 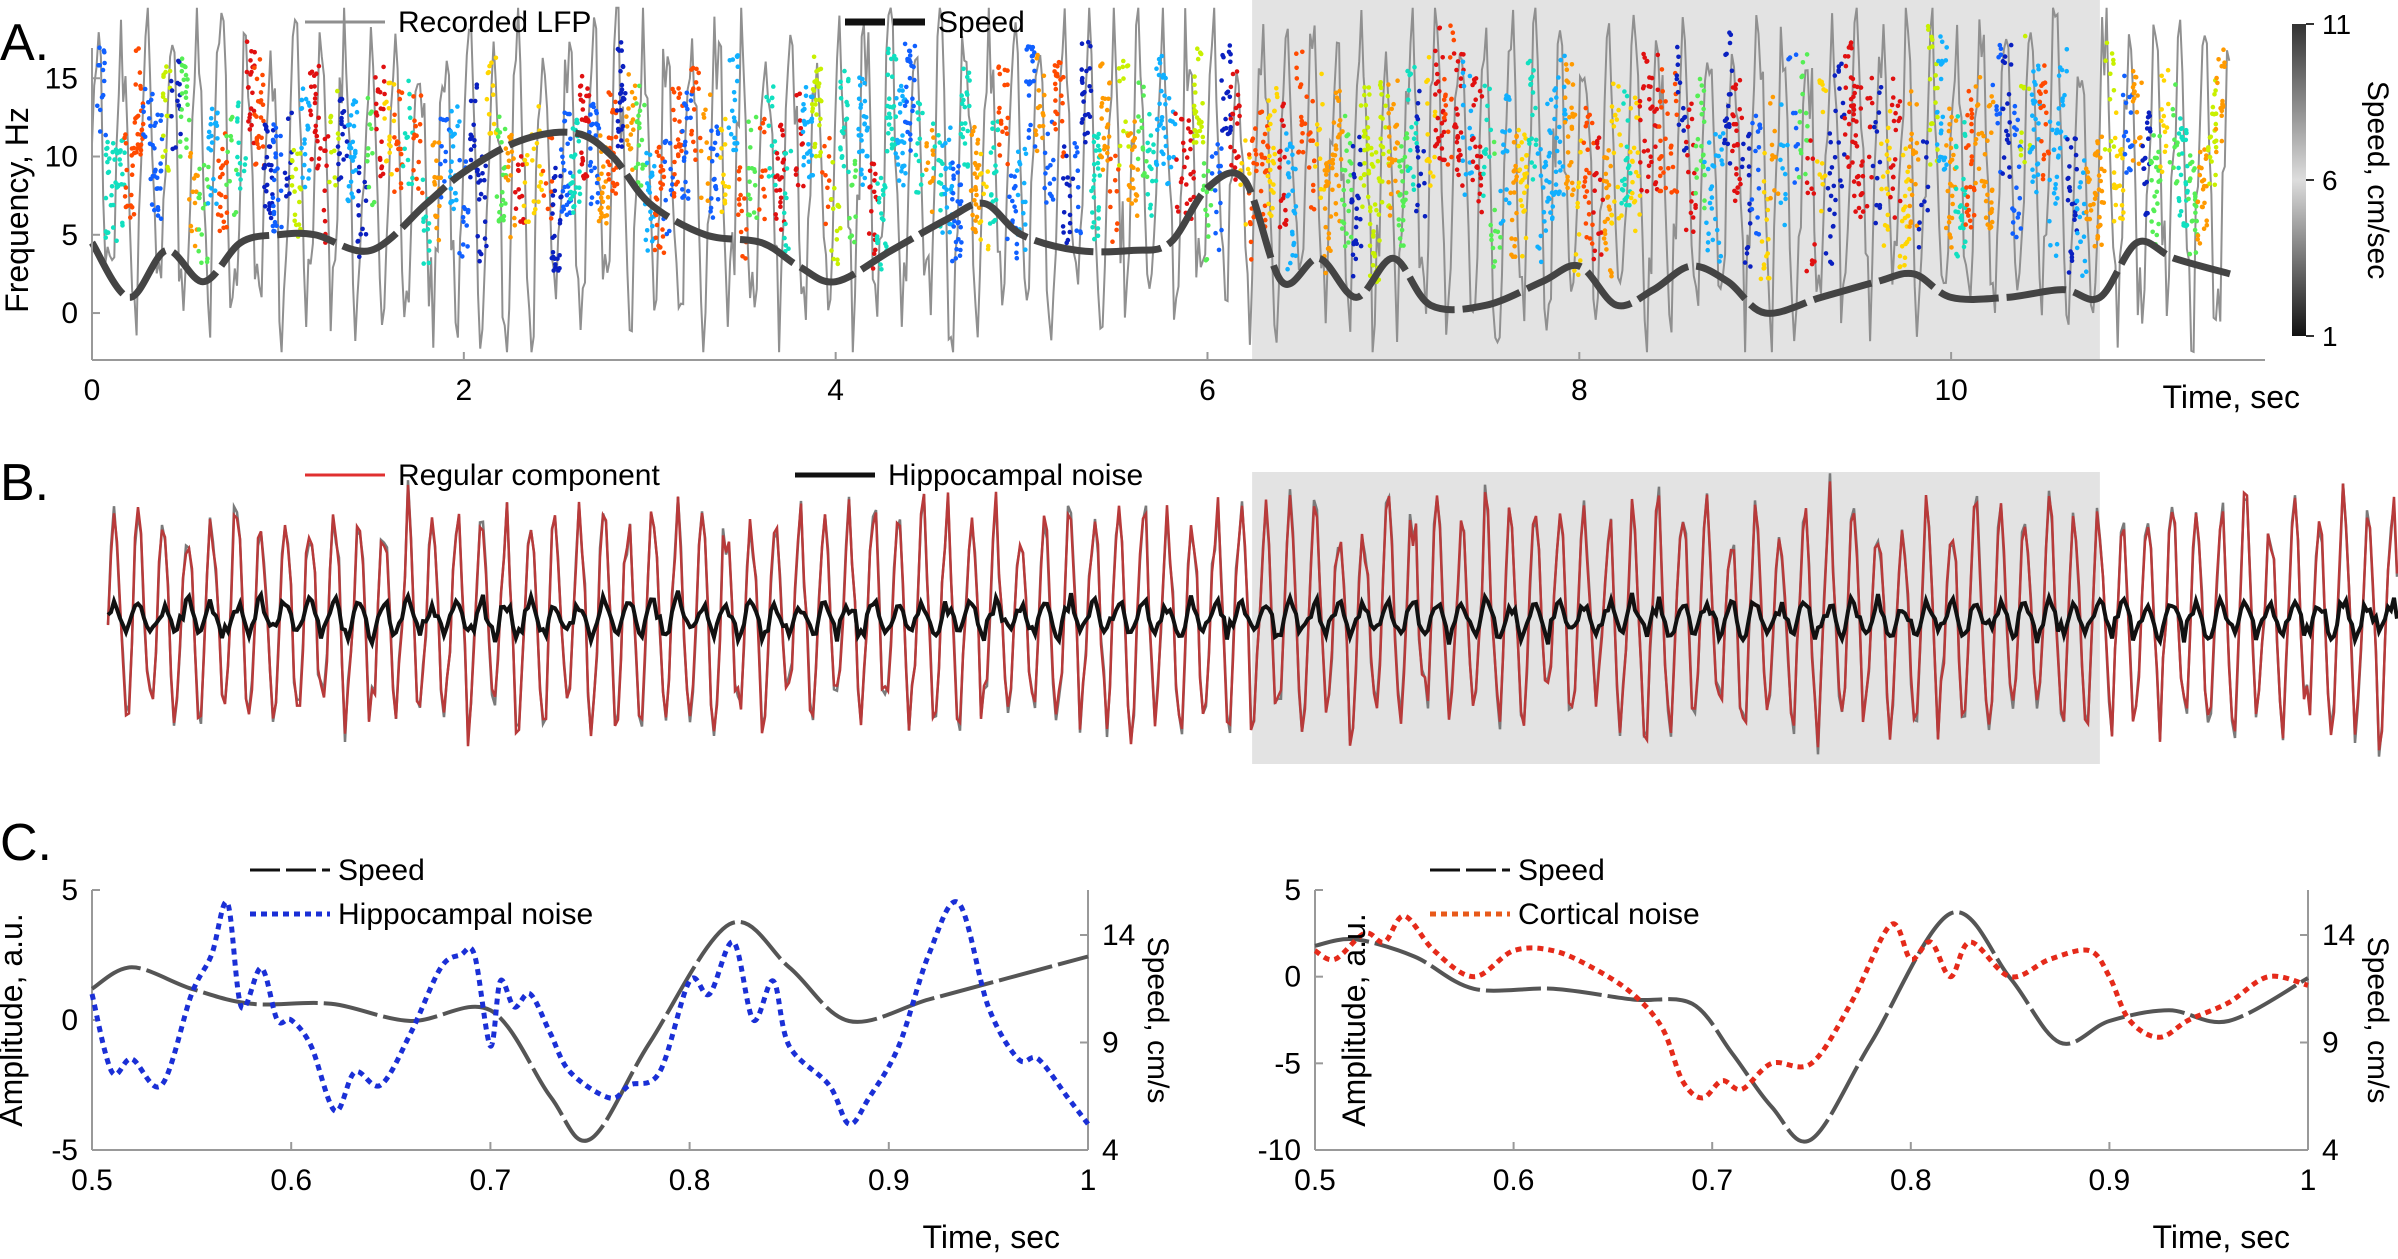 What do you see at coordinates (24, 483) in the screenshot?
I see `panel-label-b: B.` at bounding box center [24, 483].